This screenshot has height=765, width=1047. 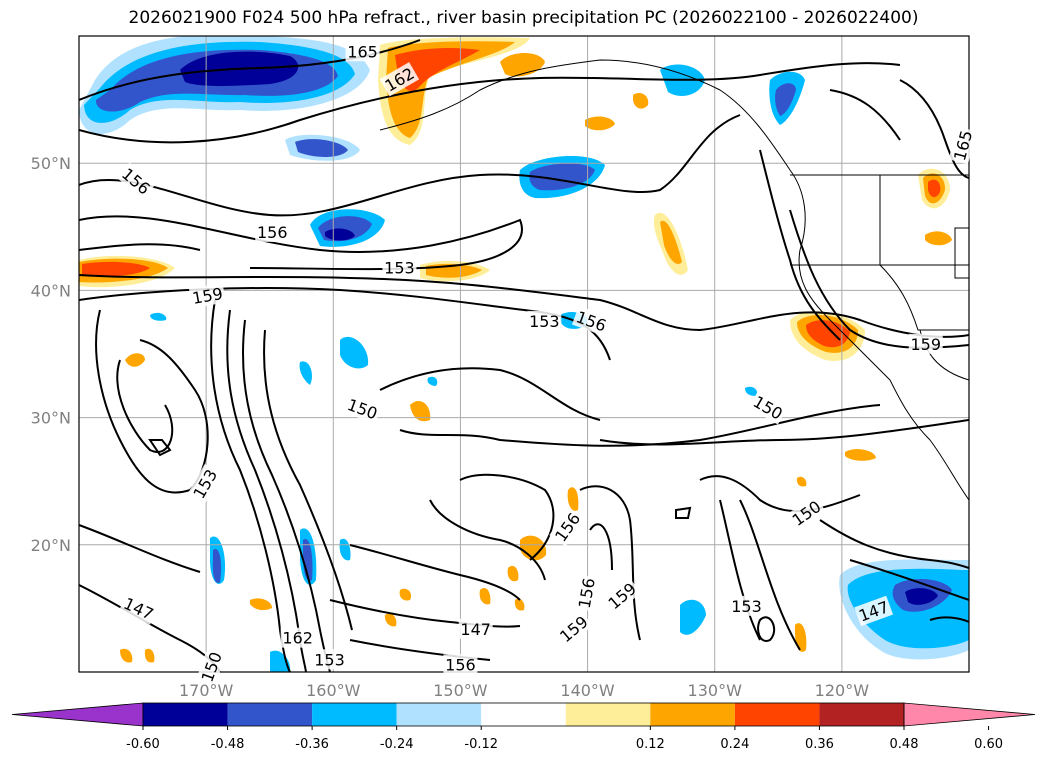 I want to click on latitude-tick-label: 20°N, so click(x=51, y=545).